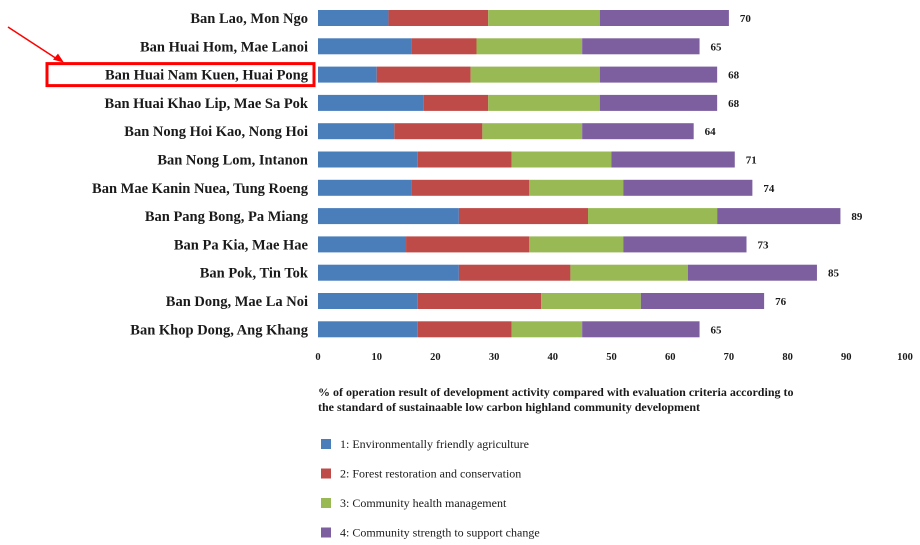 The height and width of the screenshot is (545, 920). What do you see at coordinates (729, 357) in the screenshot?
I see `x-tick-label: 70` at bounding box center [729, 357].